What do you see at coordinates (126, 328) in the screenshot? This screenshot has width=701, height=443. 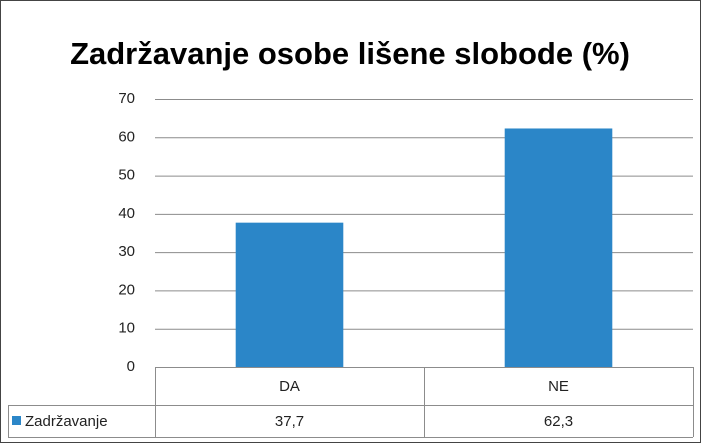 I see `y-tick-label: 10` at bounding box center [126, 328].